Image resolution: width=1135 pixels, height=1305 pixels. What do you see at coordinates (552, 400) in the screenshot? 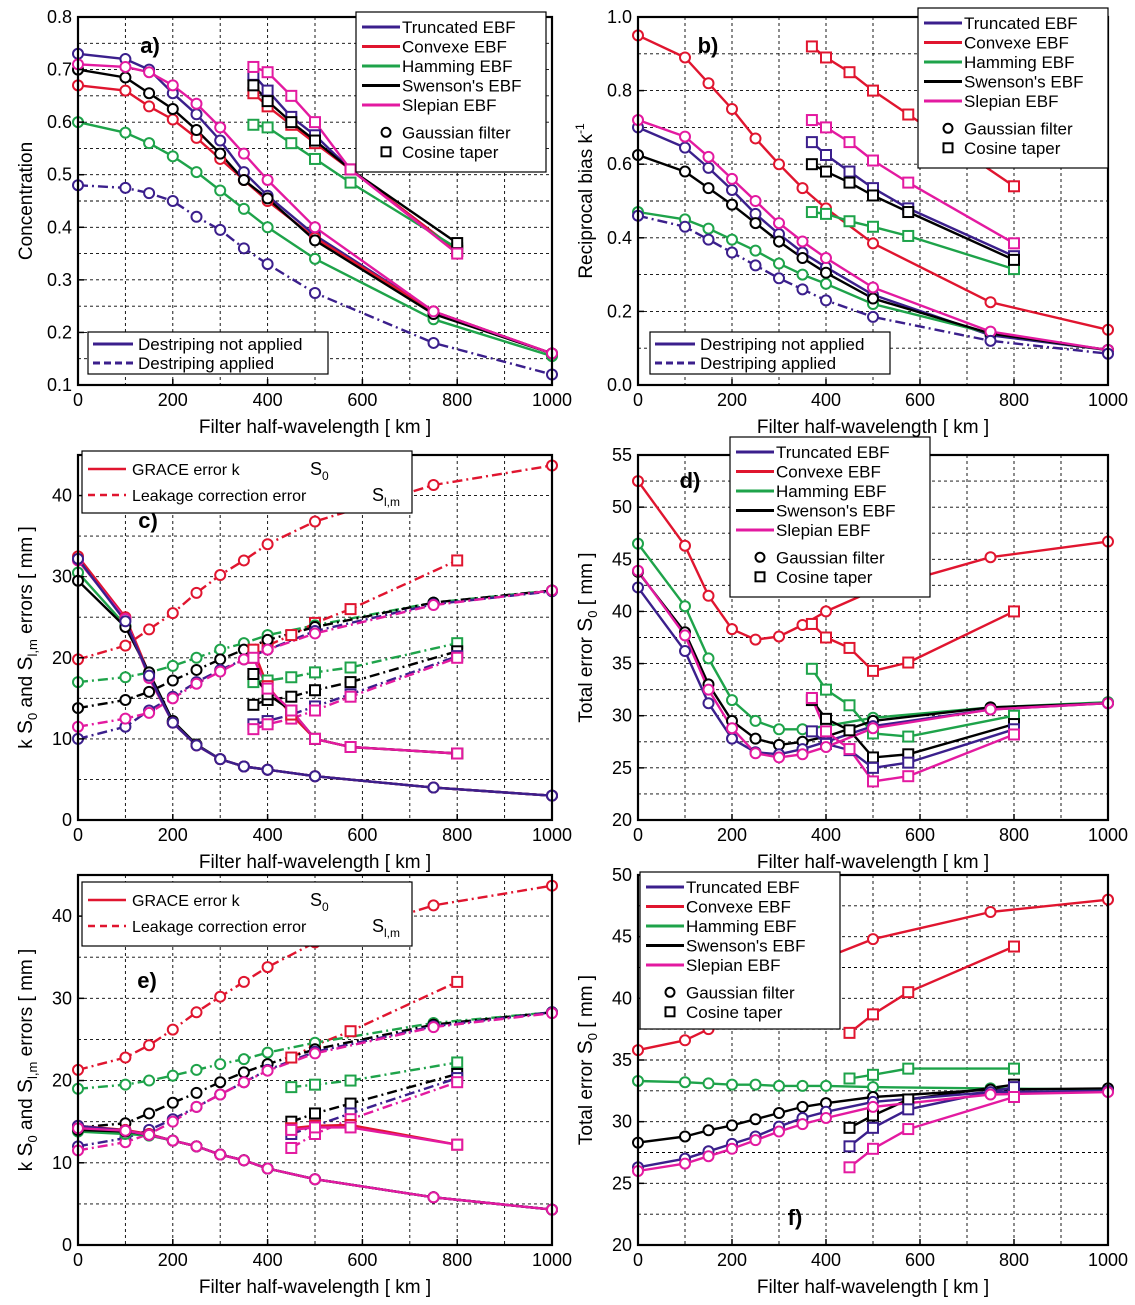
I see `x-tick-label: 1000` at bounding box center [552, 400].